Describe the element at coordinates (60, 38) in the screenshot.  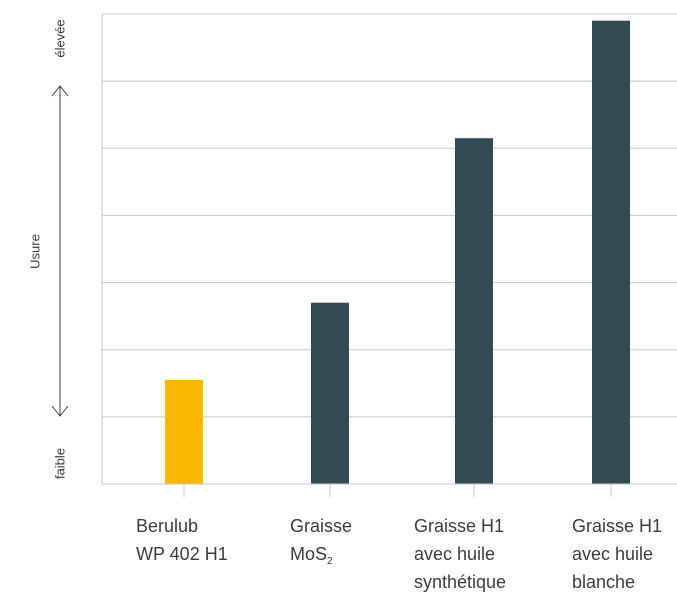
I see `y-high-label: élevée` at that location.